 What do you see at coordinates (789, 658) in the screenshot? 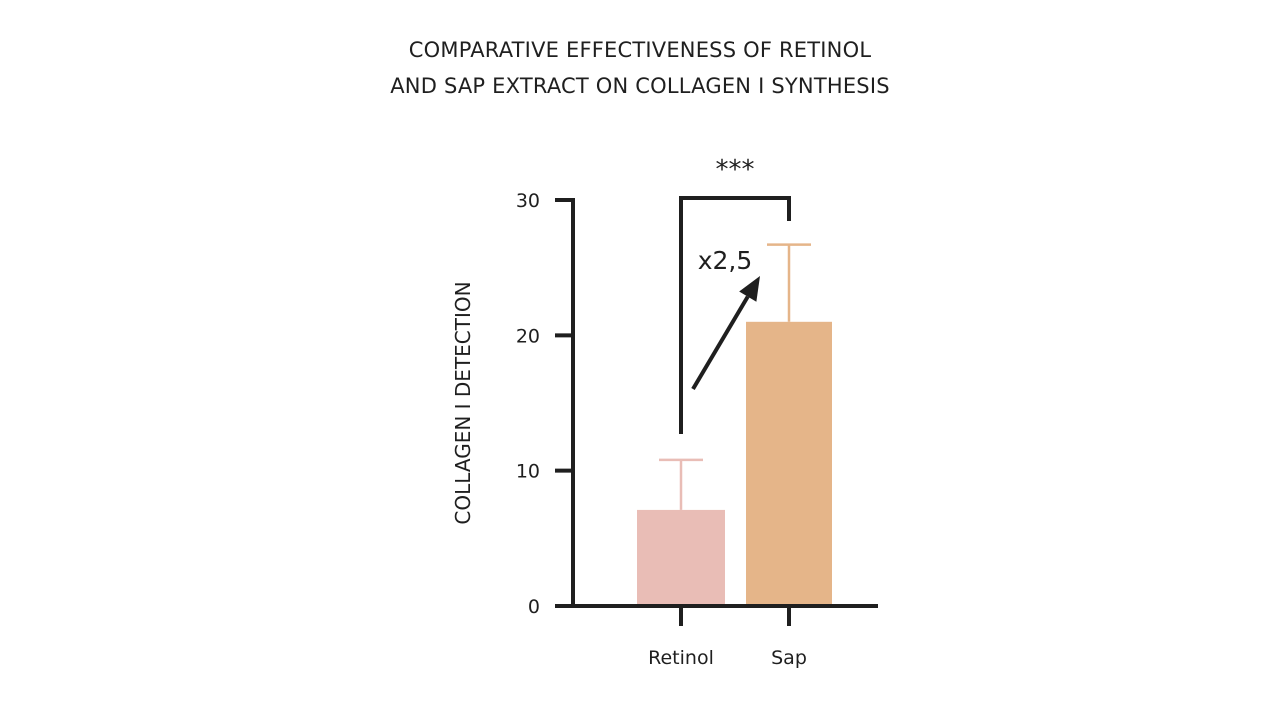
I see `x-tick-label-sap: Sap` at bounding box center [789, 658].